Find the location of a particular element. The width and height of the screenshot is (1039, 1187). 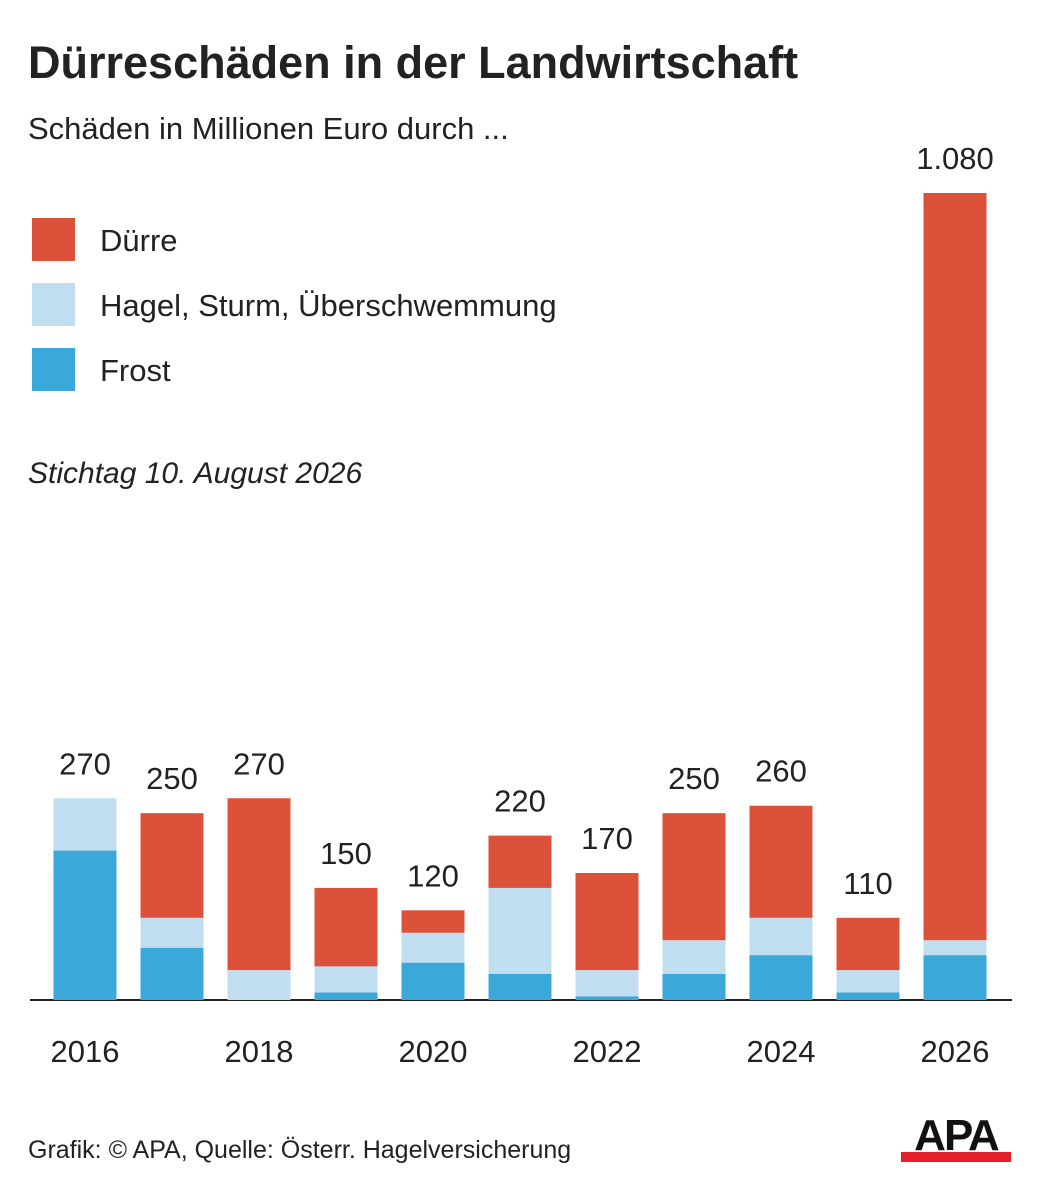

x-tick-label: 2016 is located at coordinates (85, 1051).